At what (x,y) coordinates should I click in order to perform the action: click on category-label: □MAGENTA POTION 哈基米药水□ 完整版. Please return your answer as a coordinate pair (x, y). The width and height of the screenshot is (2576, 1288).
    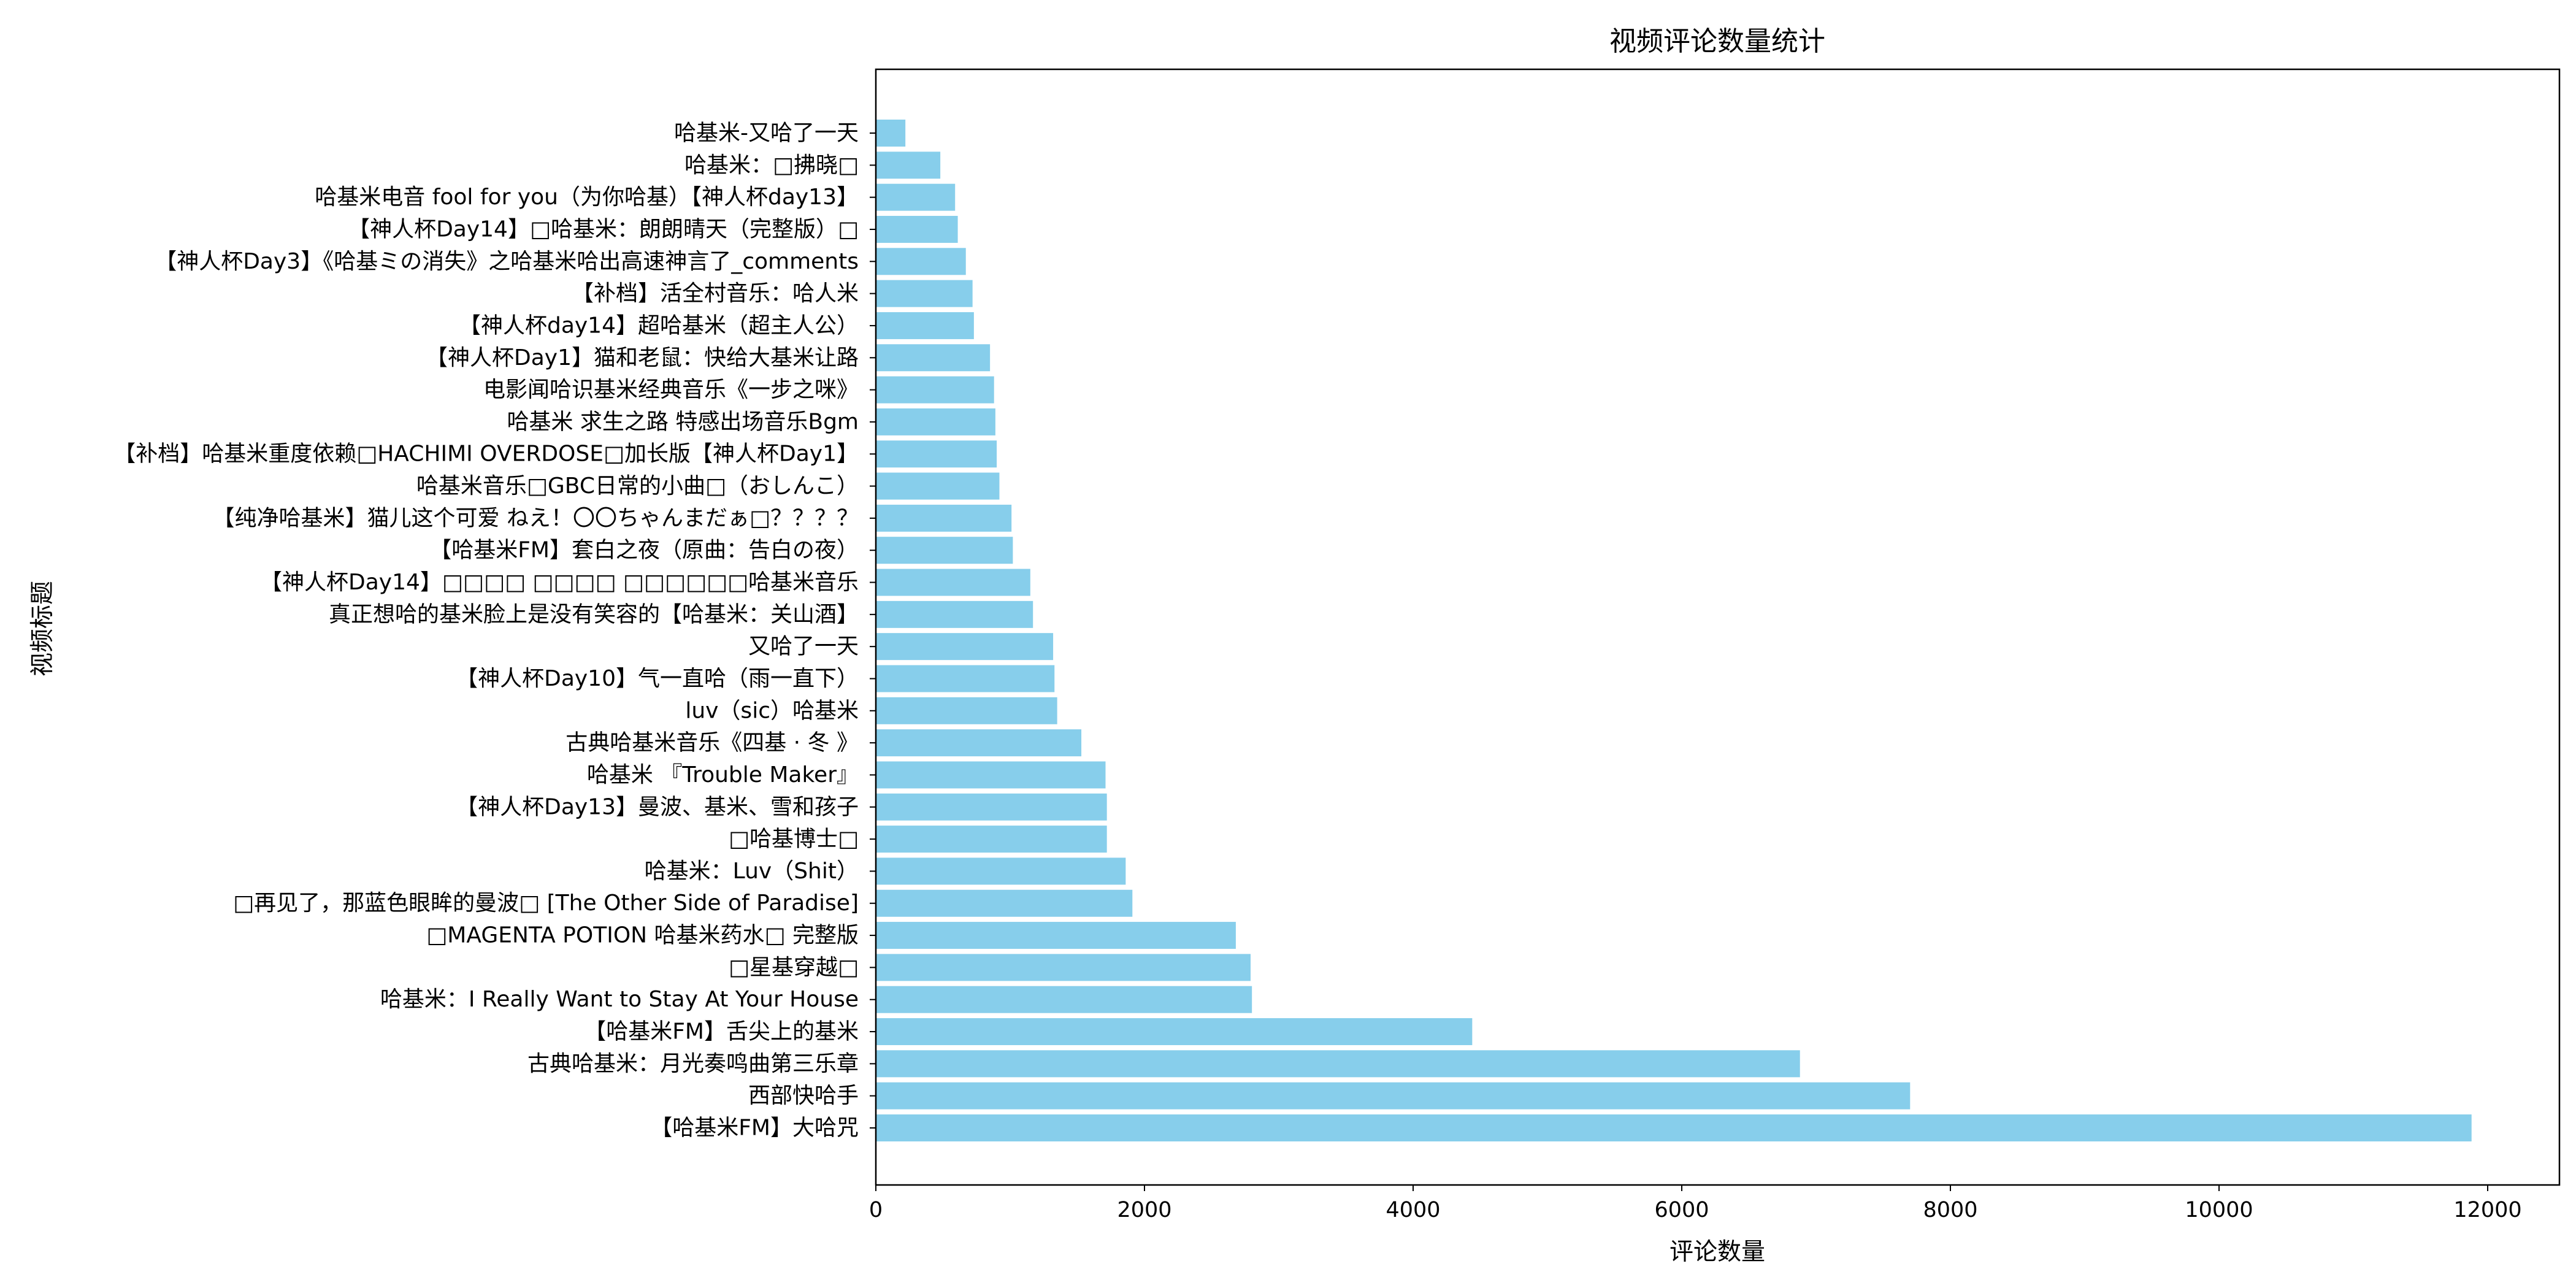
    Looking at the image, I should click on (642, 935).